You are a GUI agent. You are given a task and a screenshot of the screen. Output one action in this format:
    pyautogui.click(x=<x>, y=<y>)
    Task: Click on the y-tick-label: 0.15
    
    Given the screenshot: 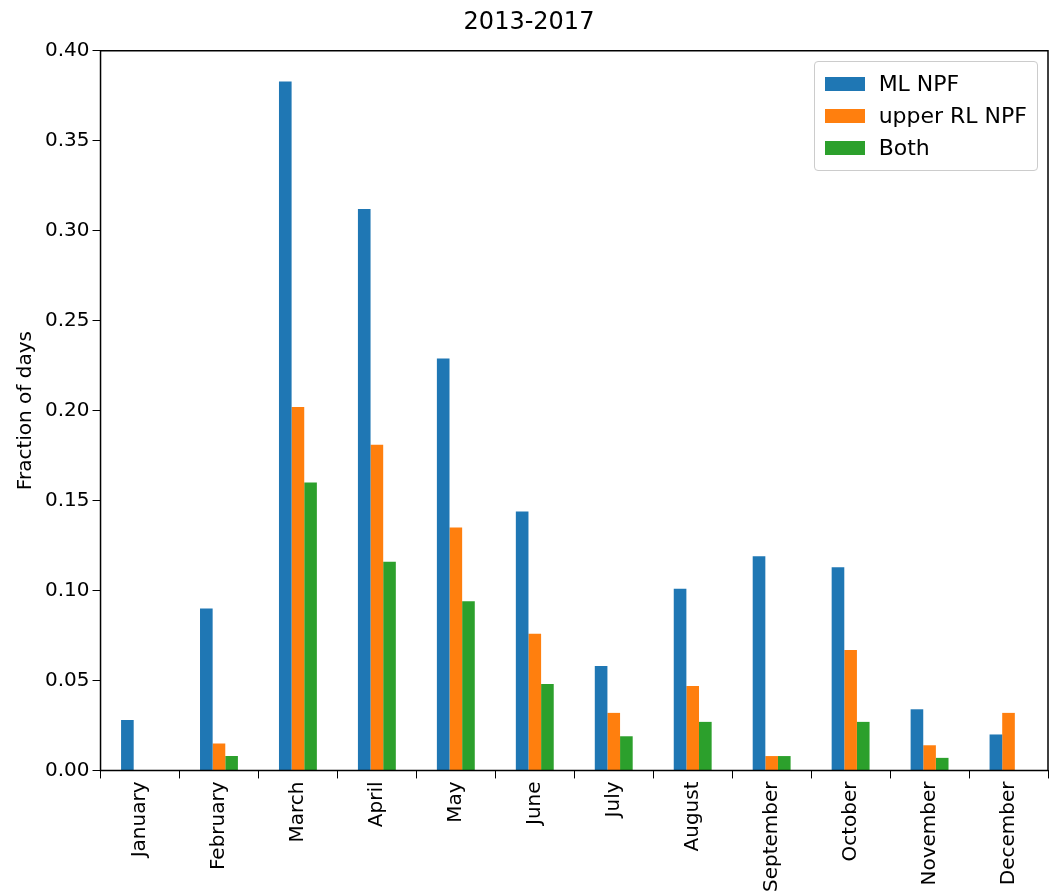 What is the action you would take?
    pyautogui.click(x=67, y=498)
    